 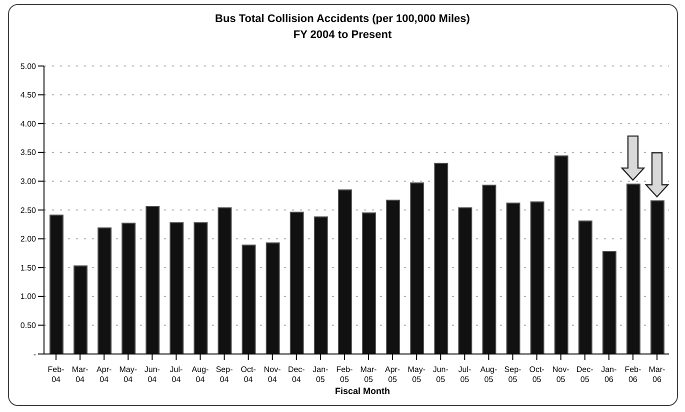 What do you see at coordinates (28, 123) in the screenshot?
I see `y-tick-label: 4.00` at bounding box center [28, 123].